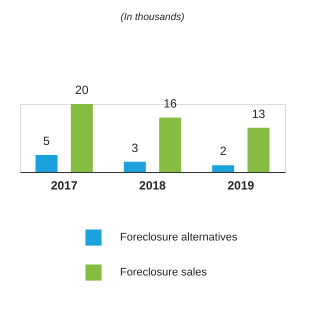 This screenshot has width=318, height=333. Describe the element at coordinates (152, 17) in the screenshot. I see `chart-subtitle: (In thousands)` at that location.